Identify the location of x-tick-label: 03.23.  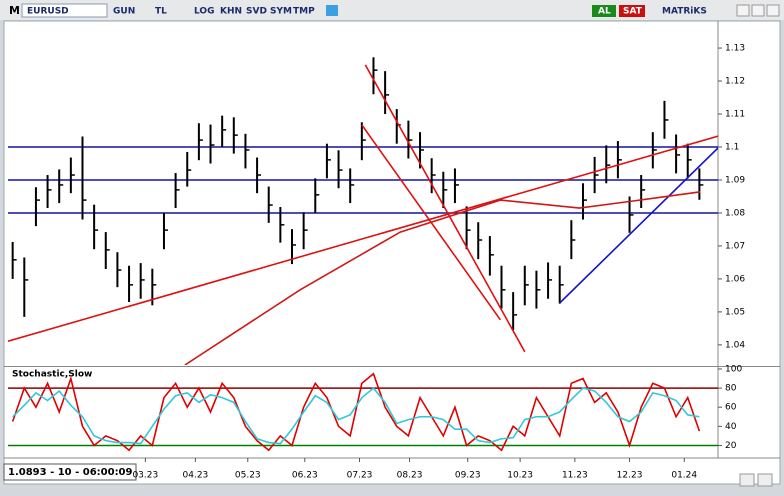
(145, 476).